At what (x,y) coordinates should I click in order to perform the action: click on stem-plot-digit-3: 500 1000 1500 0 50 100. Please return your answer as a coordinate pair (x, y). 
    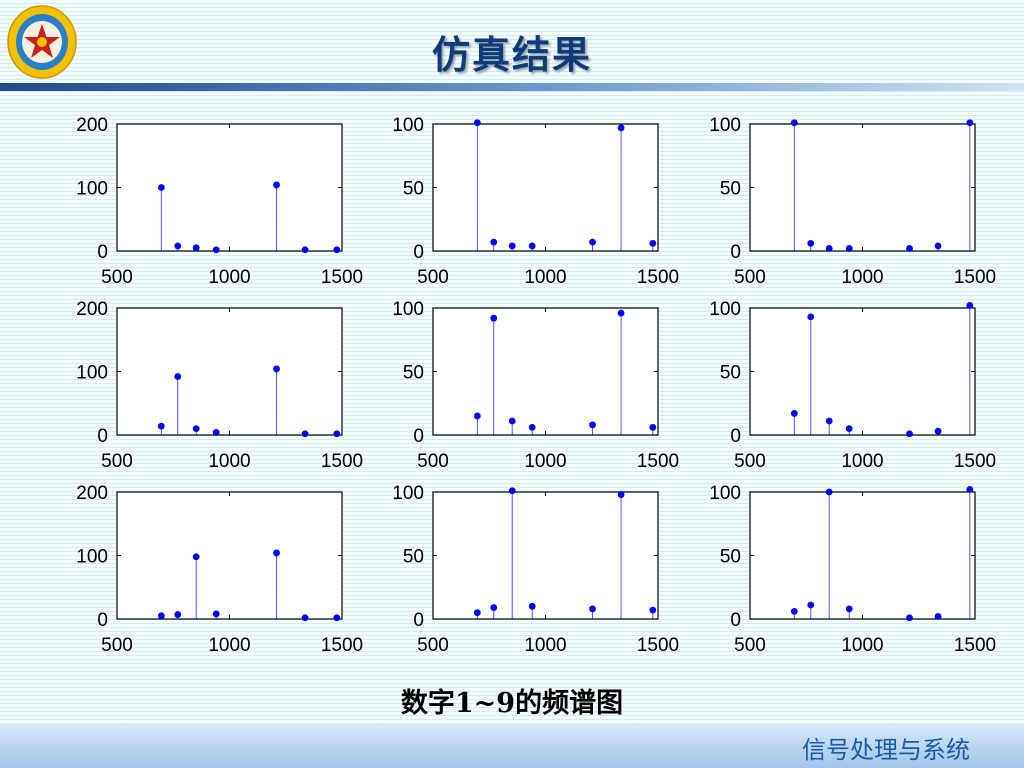
    Looking at the image, I should click on (852, 201).